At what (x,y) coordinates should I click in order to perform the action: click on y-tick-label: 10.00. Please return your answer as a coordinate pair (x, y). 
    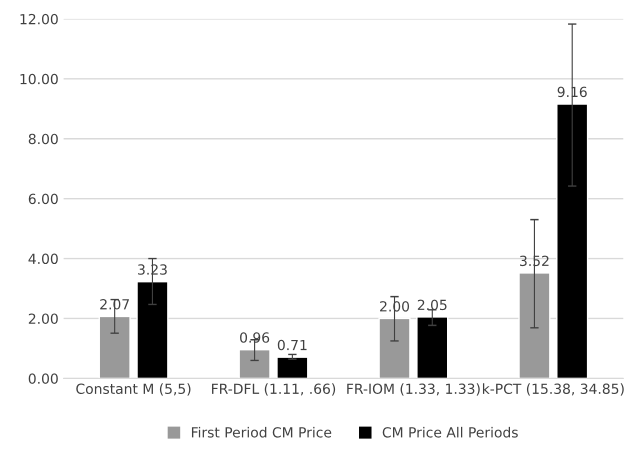
    Looking at the image, I should click on (39, 79).